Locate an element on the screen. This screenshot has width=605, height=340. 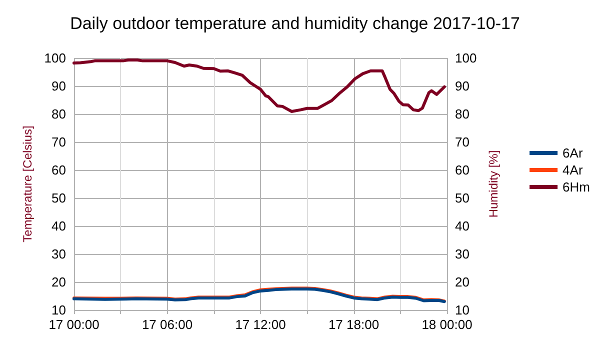
y2-tick-label: 20 is located at coordinates (462, 282).